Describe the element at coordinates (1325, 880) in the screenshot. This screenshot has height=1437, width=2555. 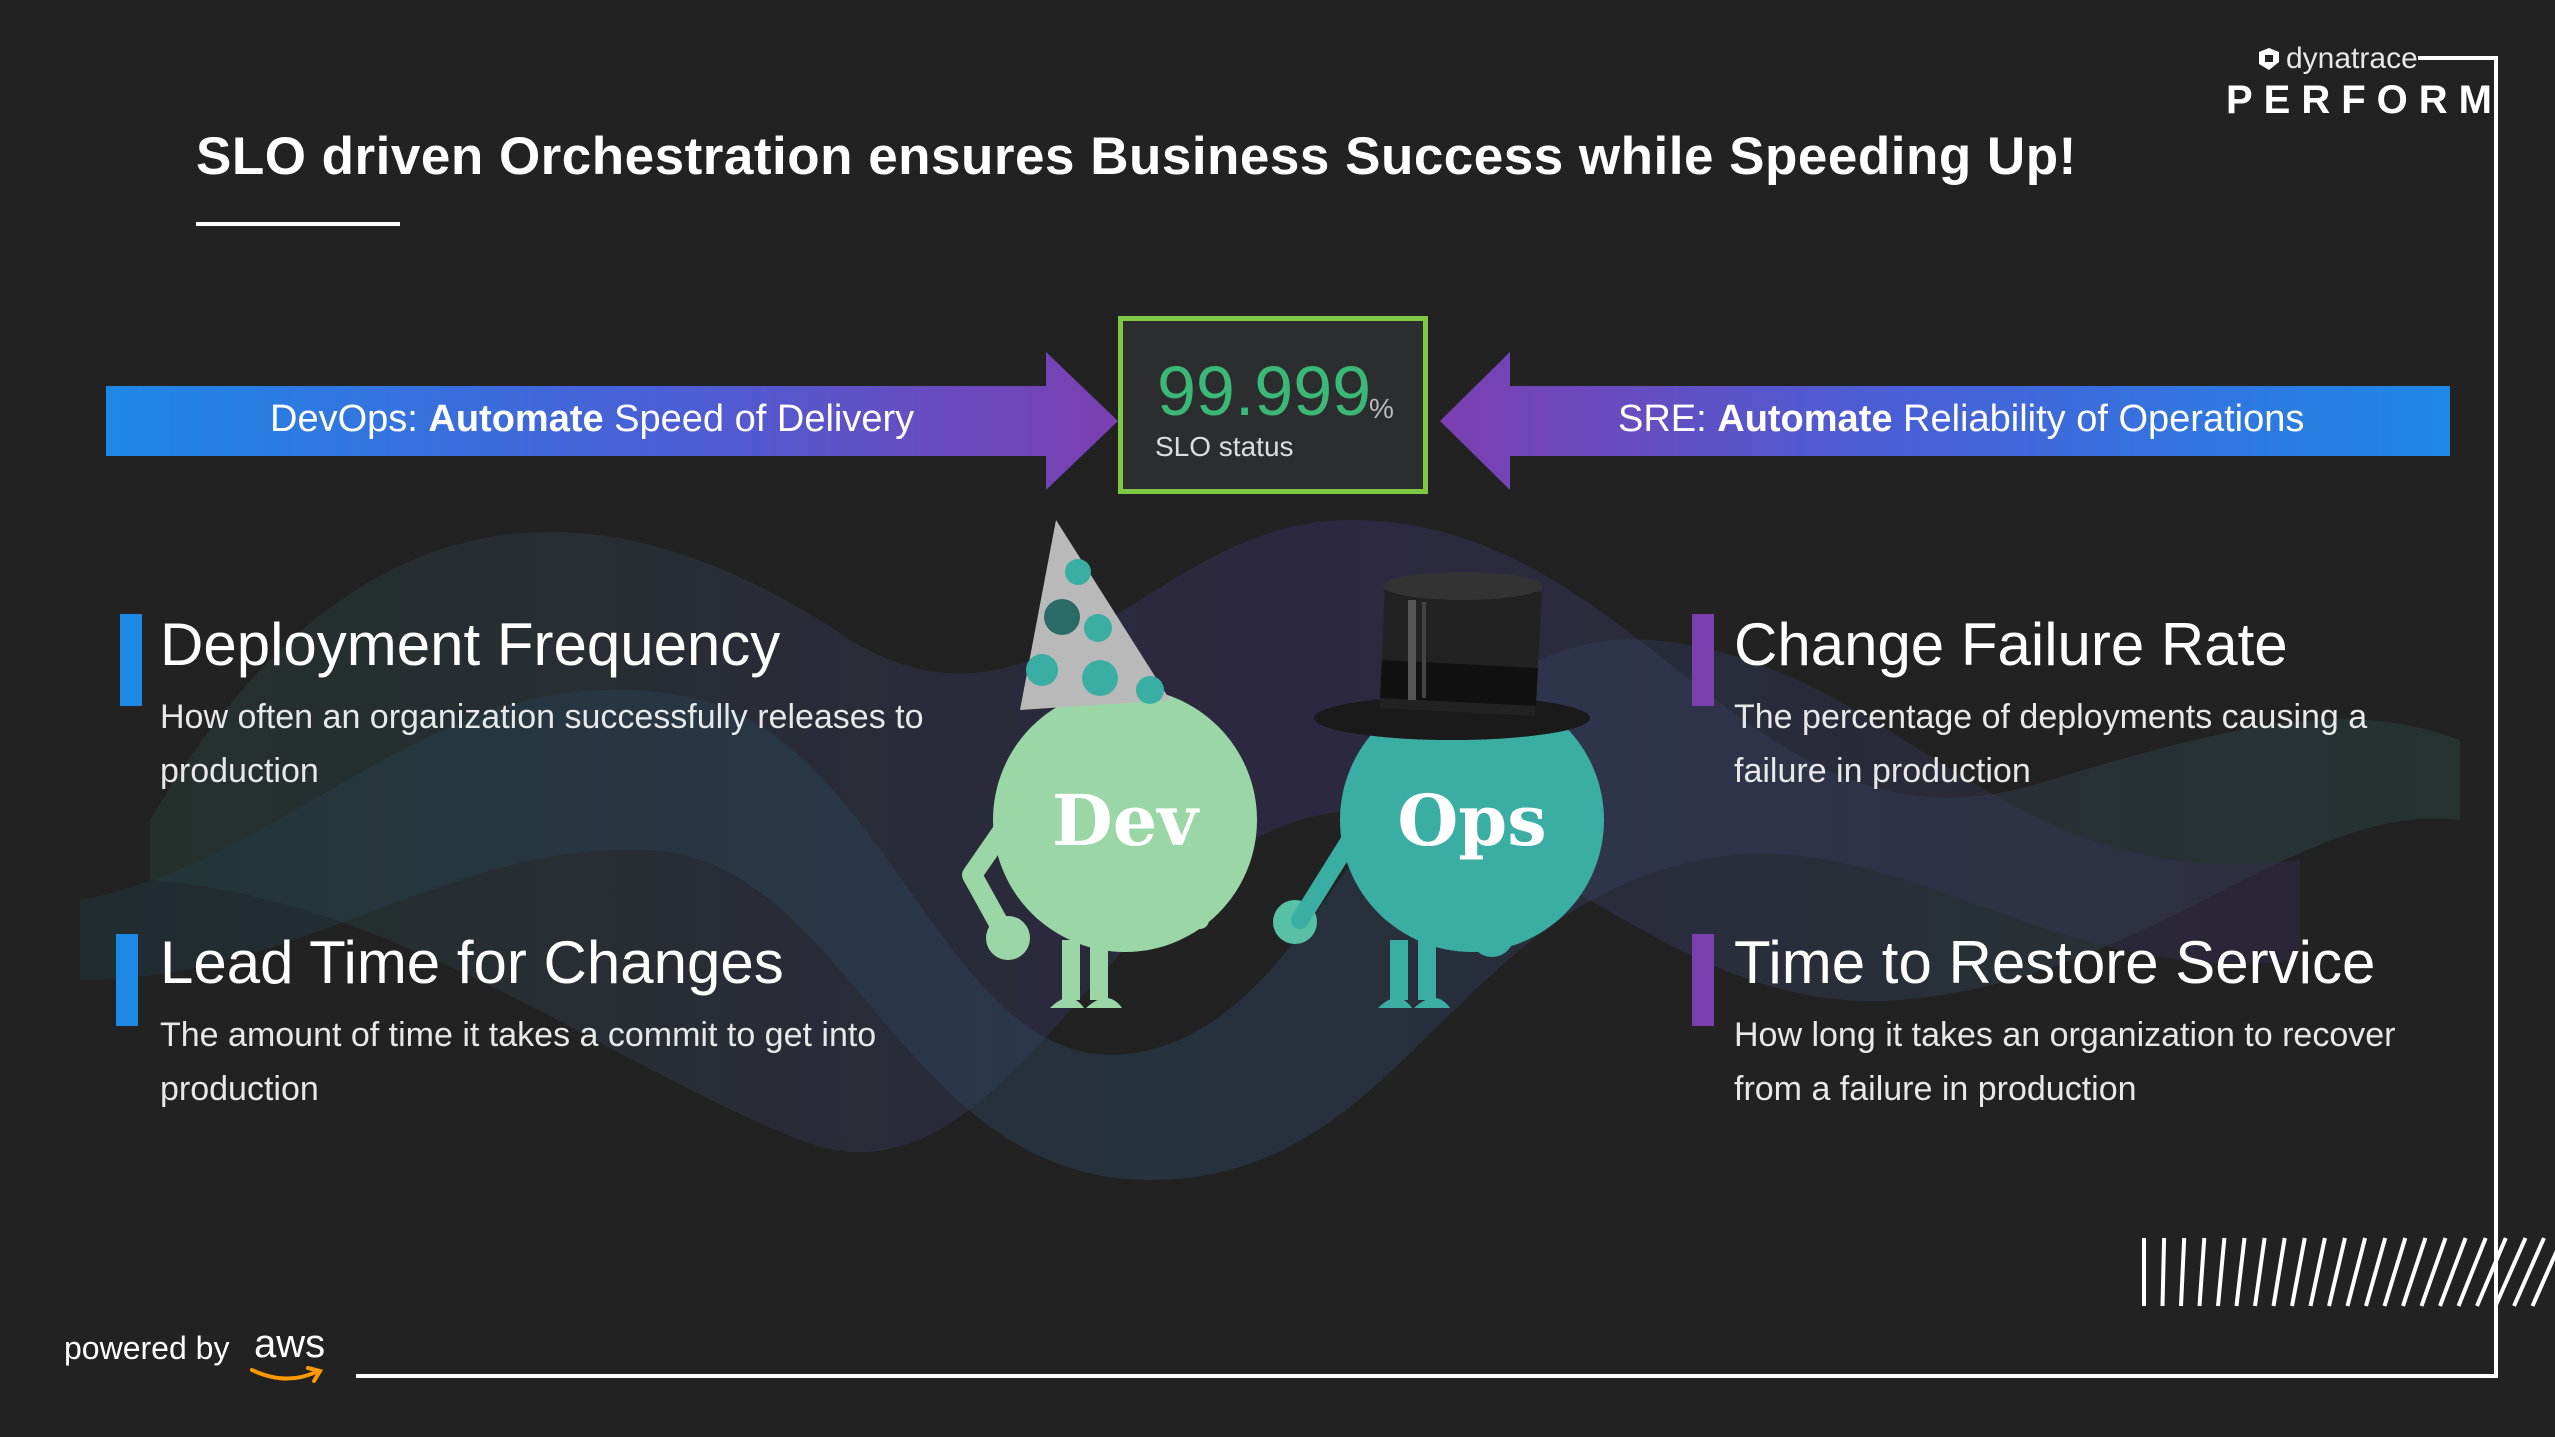
I see `ops-left-arm` at that location.